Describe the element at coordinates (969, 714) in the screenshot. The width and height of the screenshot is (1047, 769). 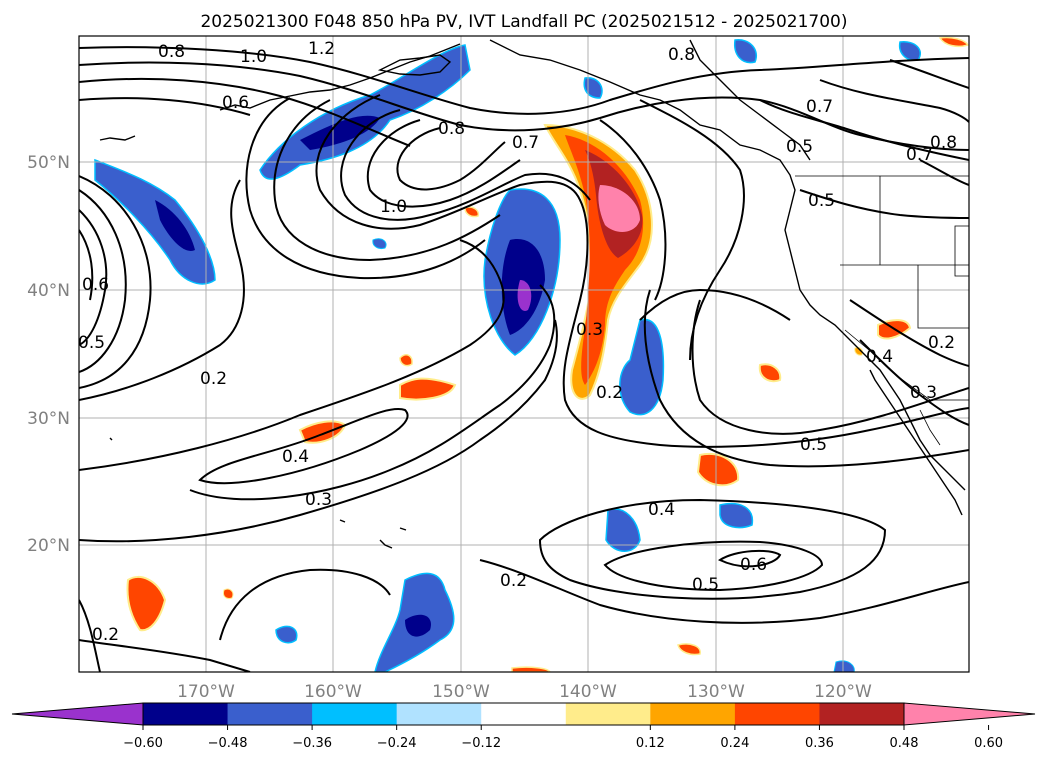
I see `colorbar-extend-max` at that location.